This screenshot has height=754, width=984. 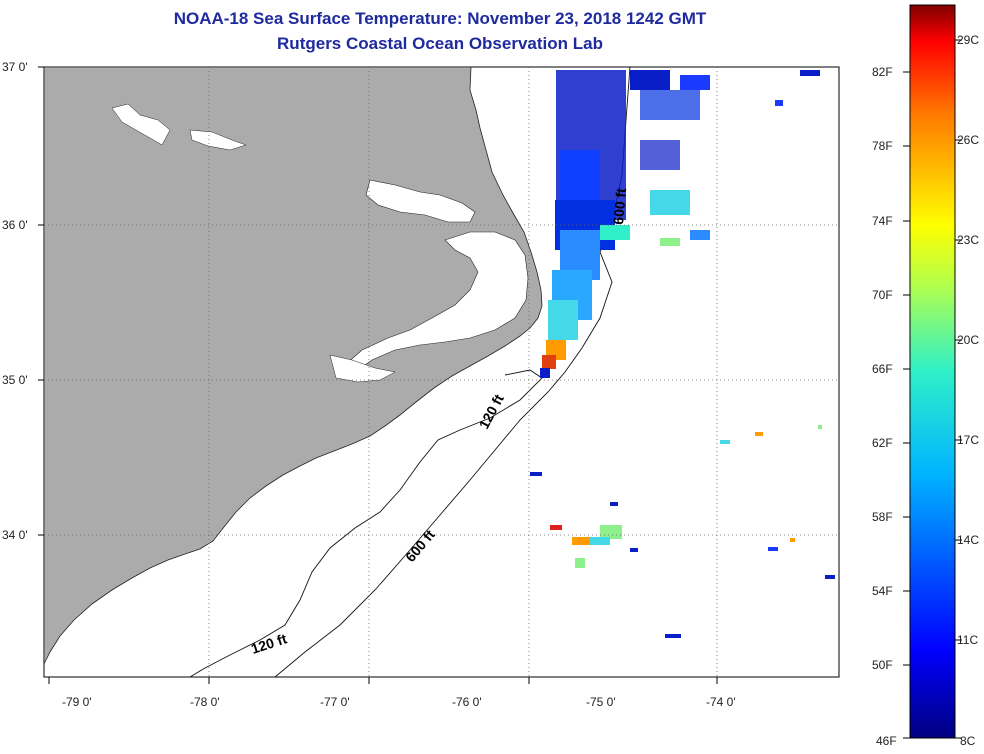 What do you see at coordinates (440, 43) in the screenshot?
I see `map-subtitle: Rutgers Coastal Ocean Observation Lab` at bounding box center [440, 43].